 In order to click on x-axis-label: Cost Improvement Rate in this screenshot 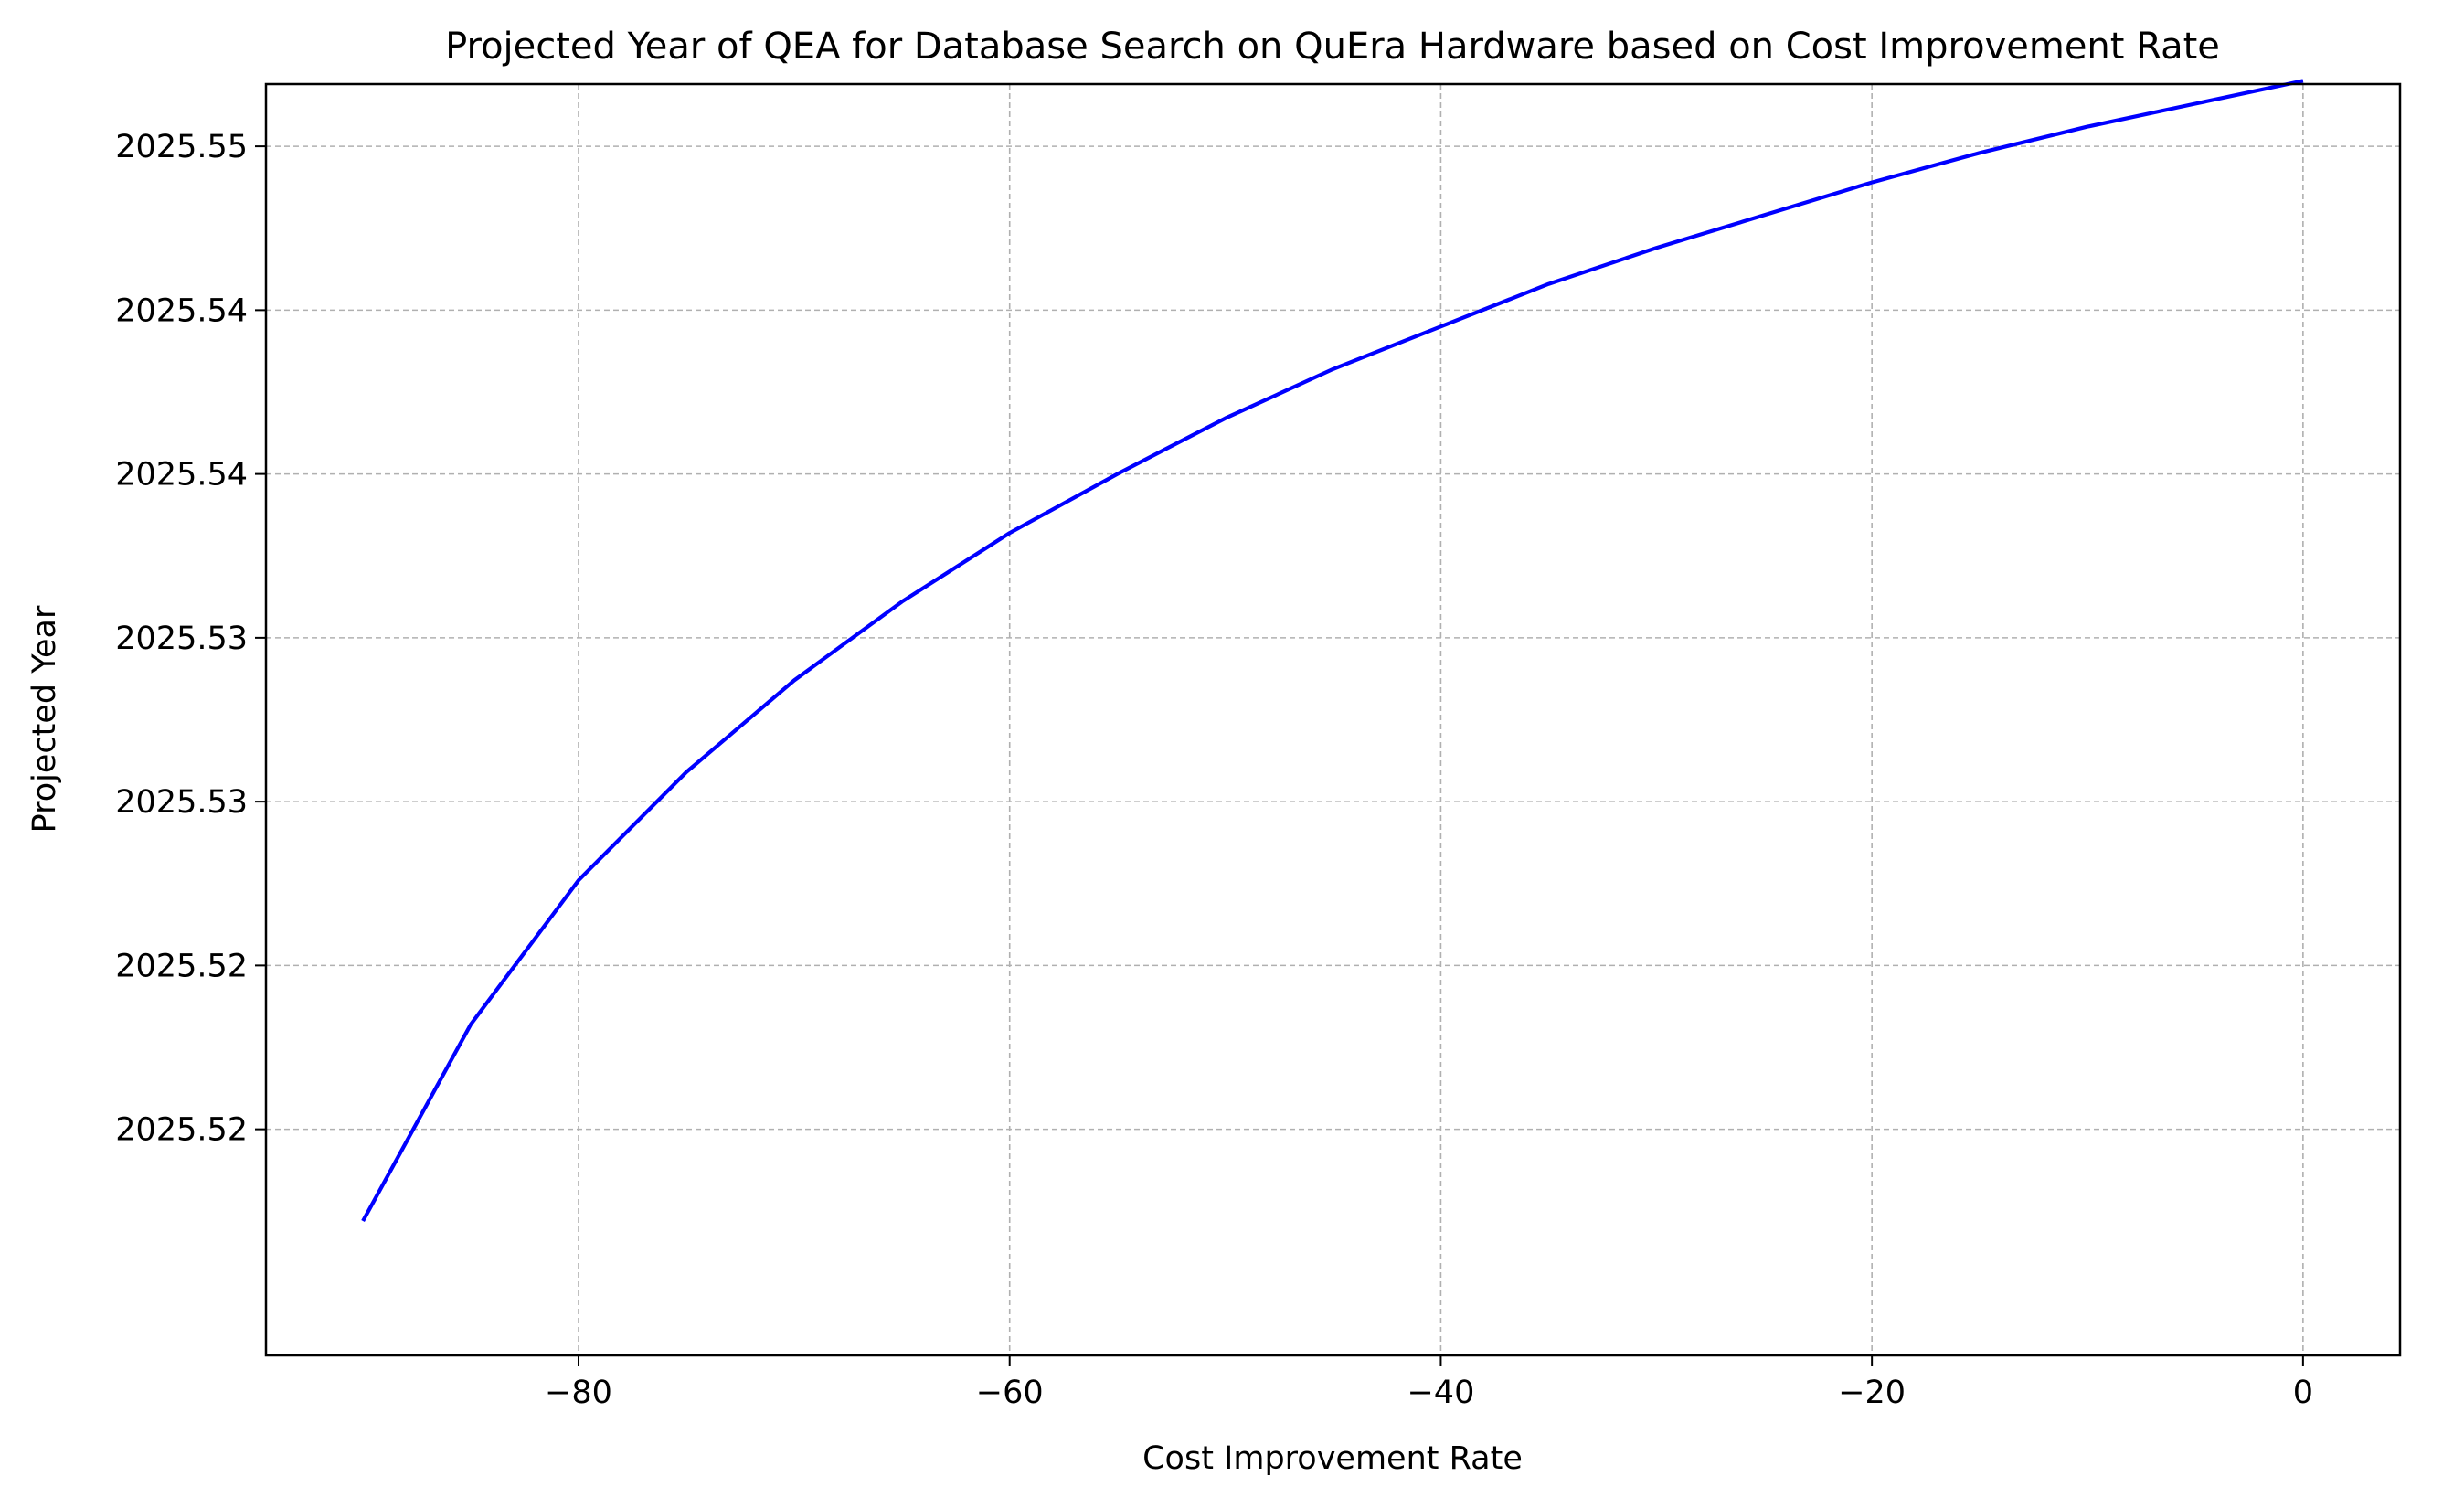, I will do `click(1332, 1458)`.